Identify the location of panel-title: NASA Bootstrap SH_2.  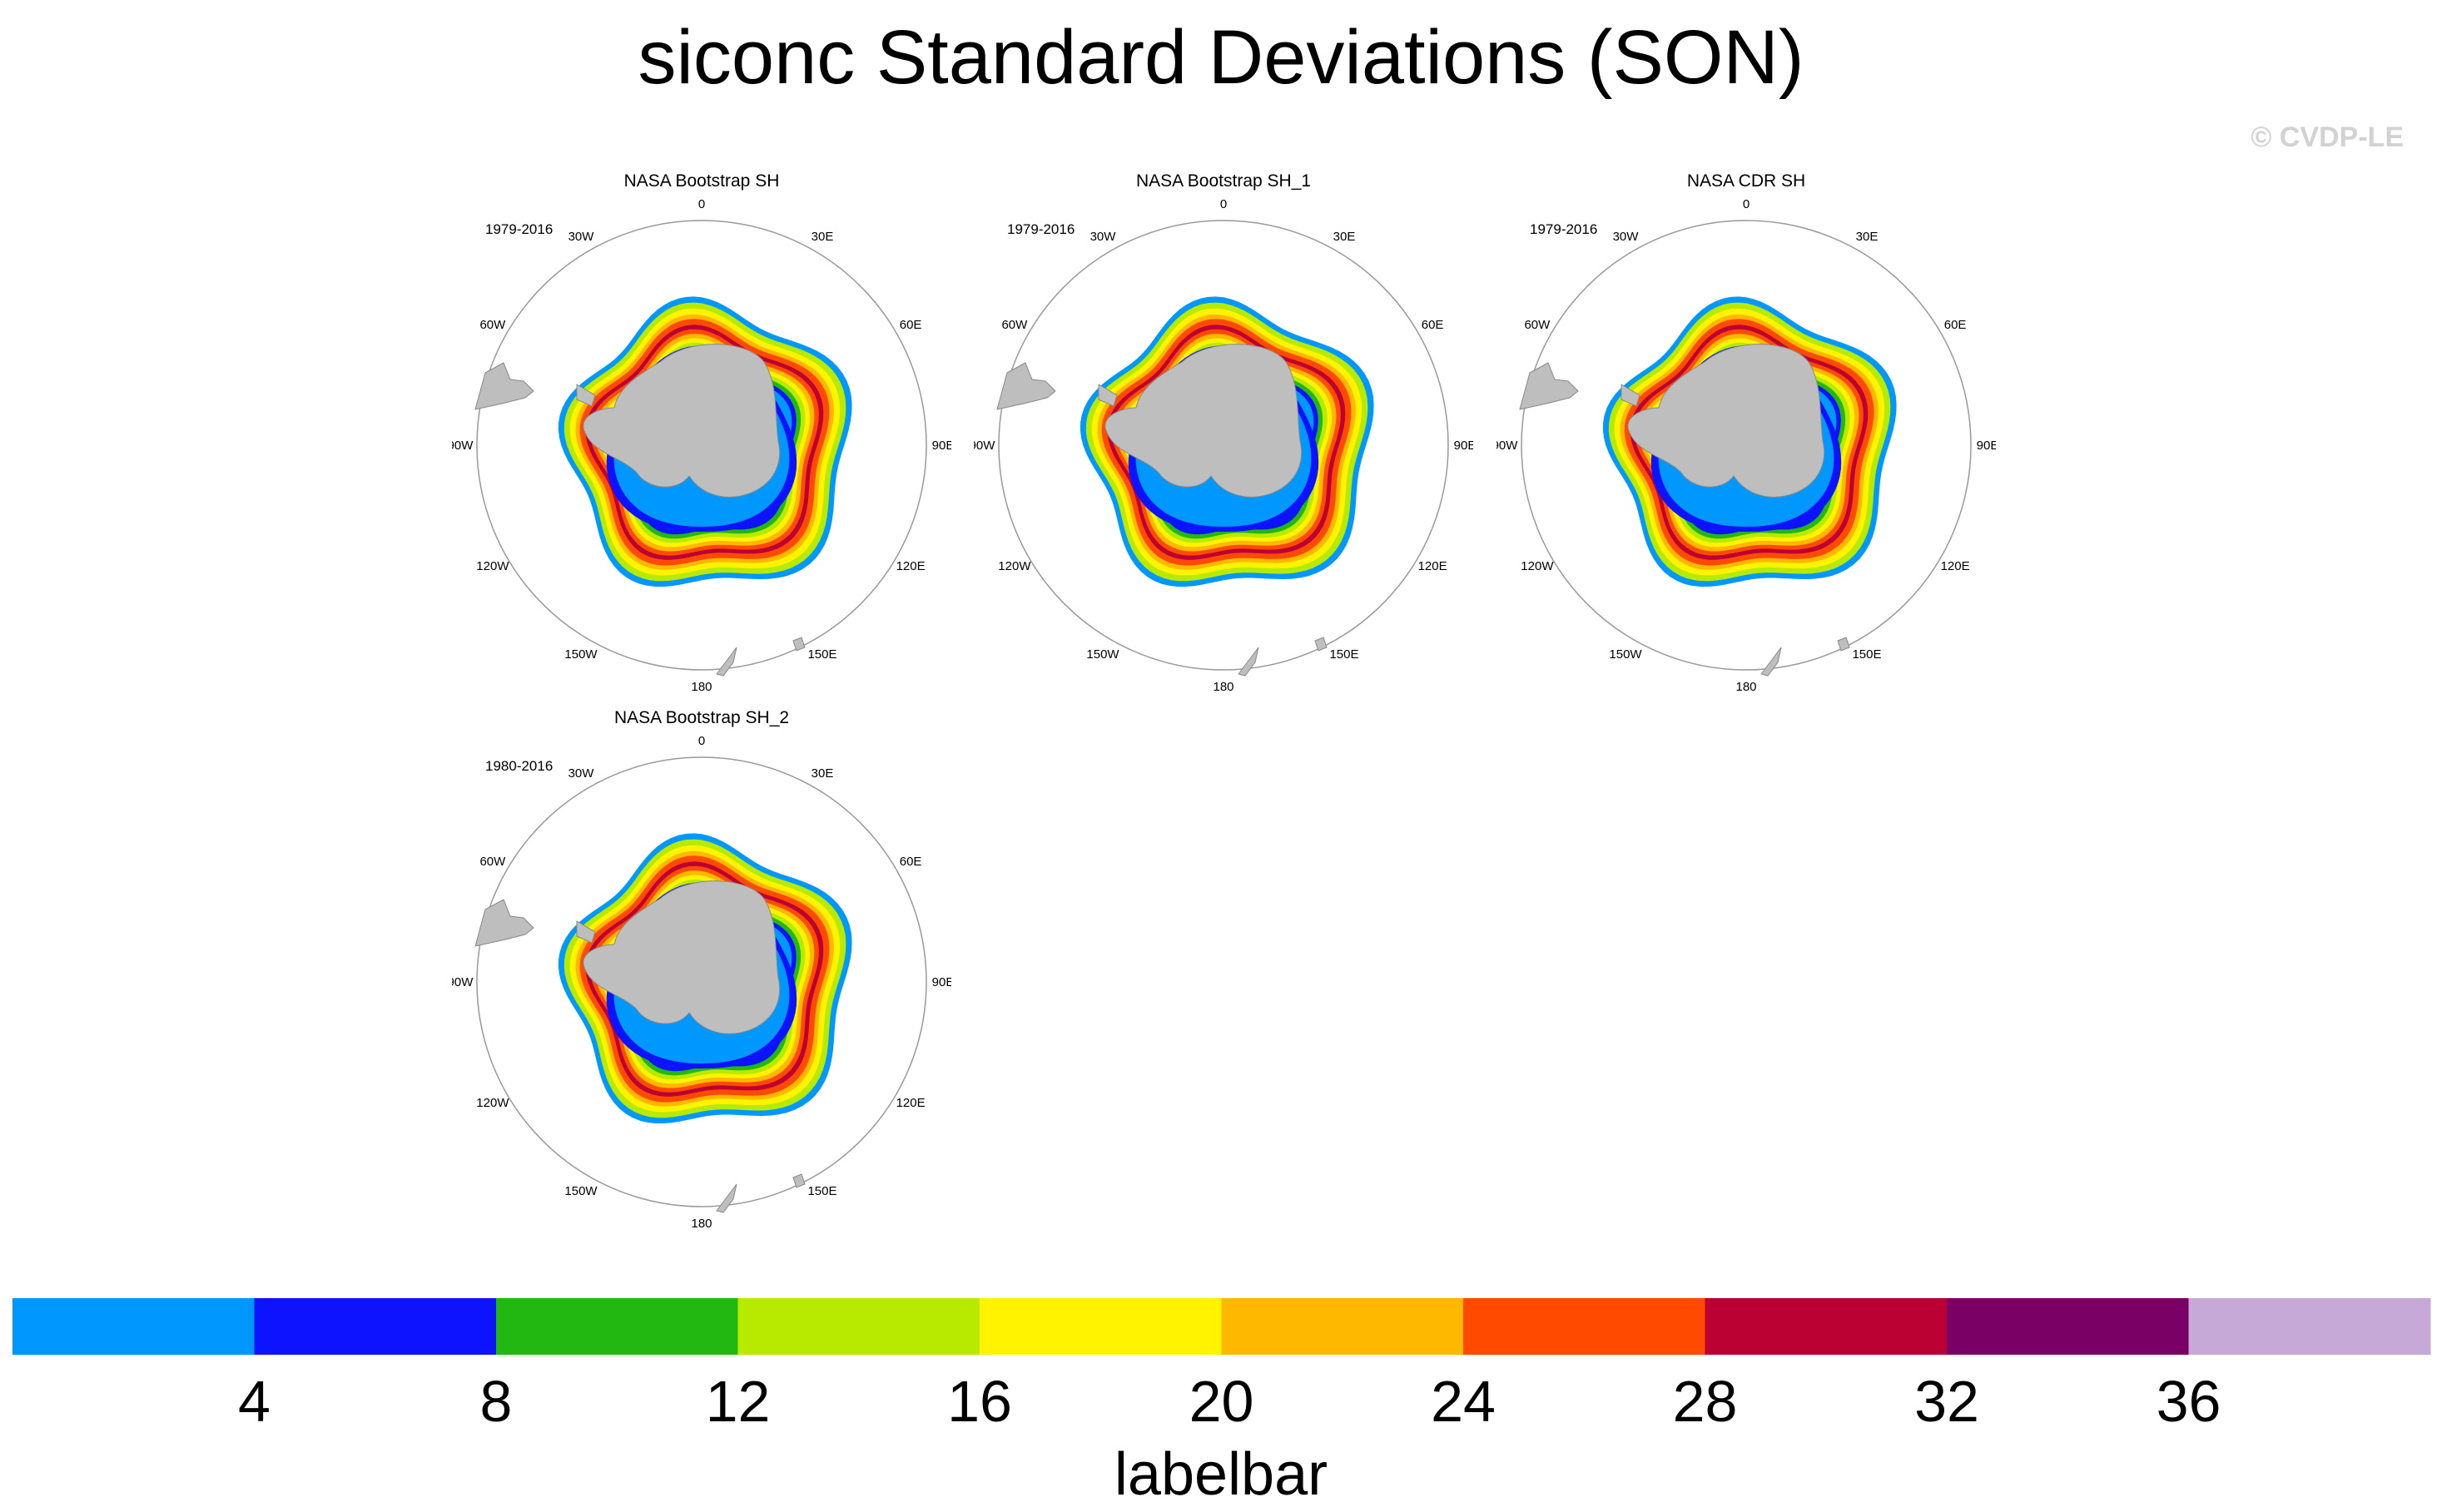
(701, 717).